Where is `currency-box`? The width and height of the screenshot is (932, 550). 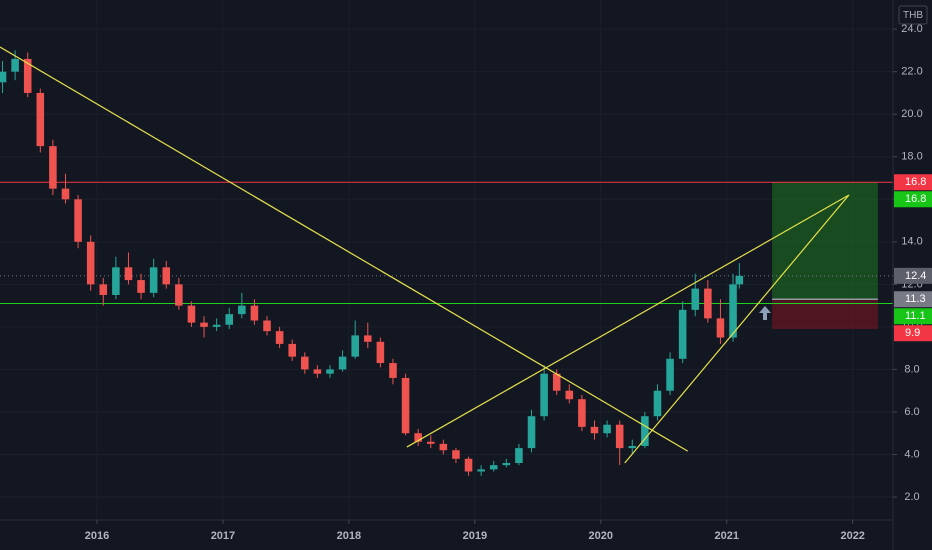 currency-box is located at coordinates (913, 15).